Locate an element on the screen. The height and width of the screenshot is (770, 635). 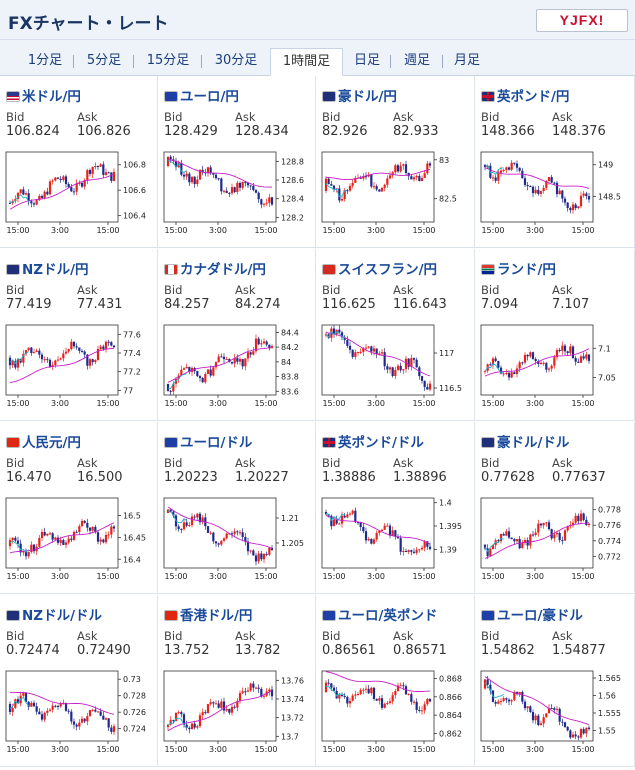
pair-name-link: ユーロ/ドル is located at coordinates (208, 441).